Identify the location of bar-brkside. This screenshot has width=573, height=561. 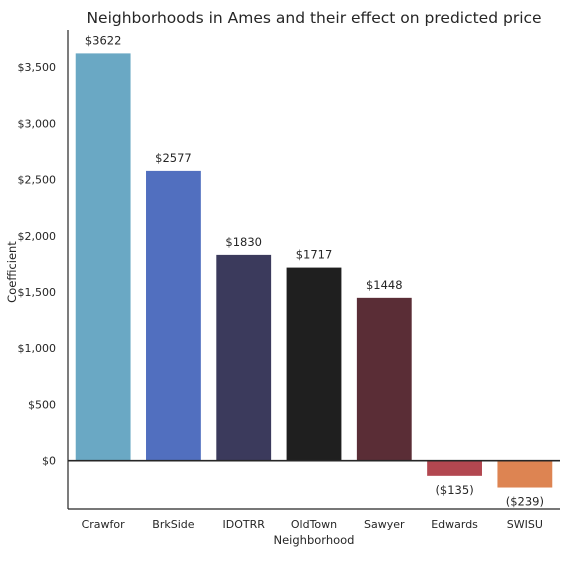
(173, 315).